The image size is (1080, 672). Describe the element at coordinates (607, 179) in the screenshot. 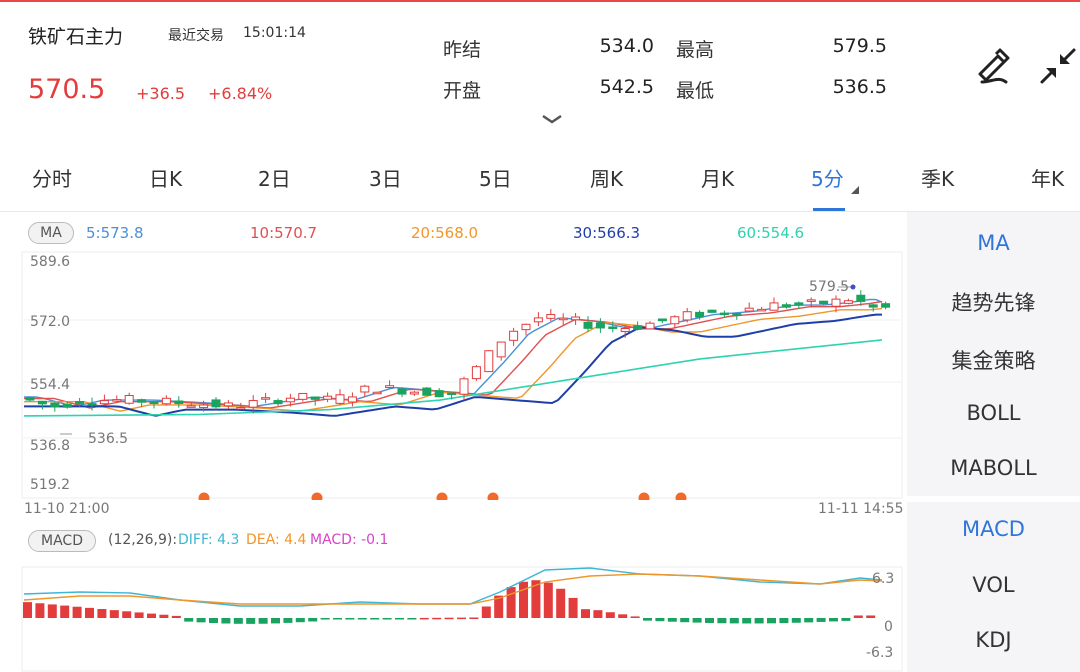

I see `tab-week-k: 周K` at that location.